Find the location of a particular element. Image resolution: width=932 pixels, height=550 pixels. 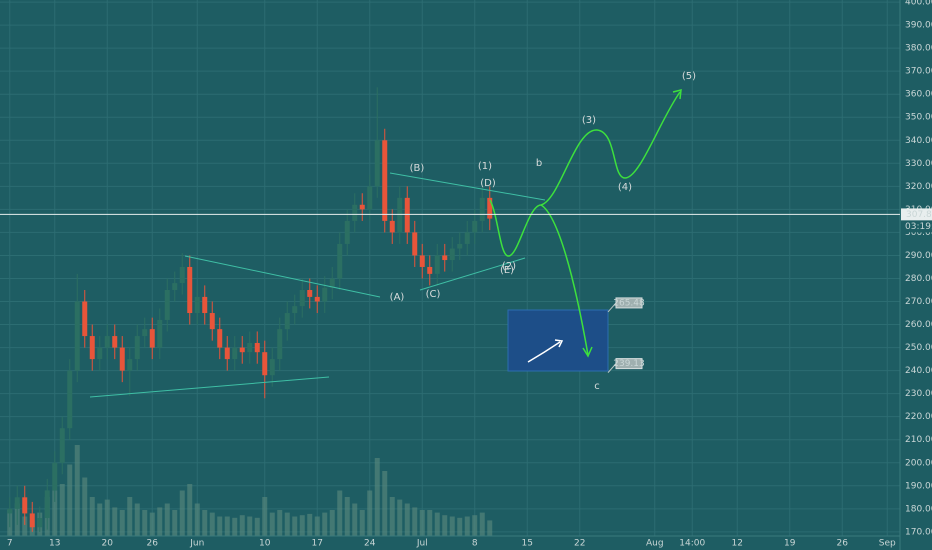

x-tick-label: 10 is located at coordinates (265, 544).